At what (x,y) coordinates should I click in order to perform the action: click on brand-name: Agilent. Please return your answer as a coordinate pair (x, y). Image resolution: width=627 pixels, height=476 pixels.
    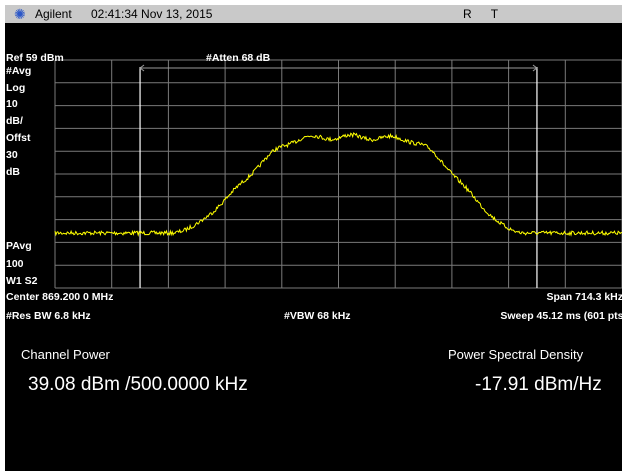
    Looking at the image, I should click on (53, 14).